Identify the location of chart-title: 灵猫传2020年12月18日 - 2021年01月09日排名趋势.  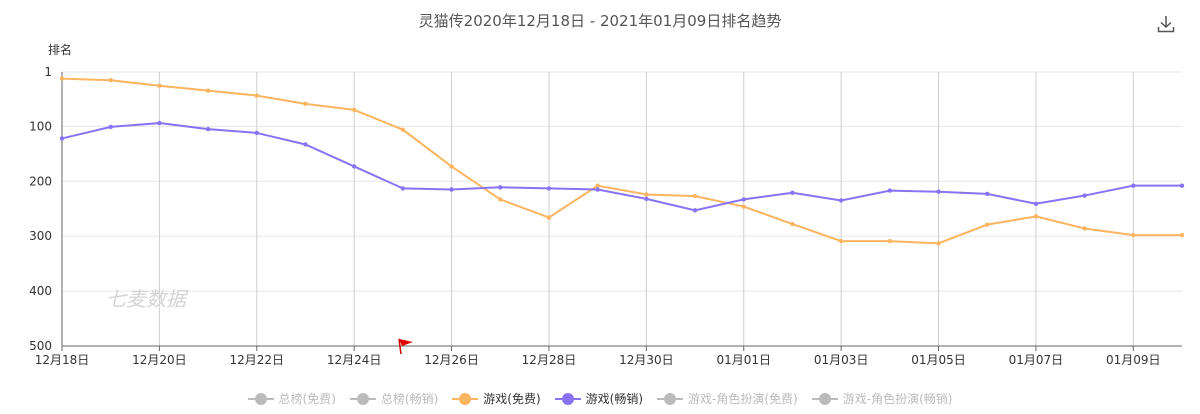
(600, 21).